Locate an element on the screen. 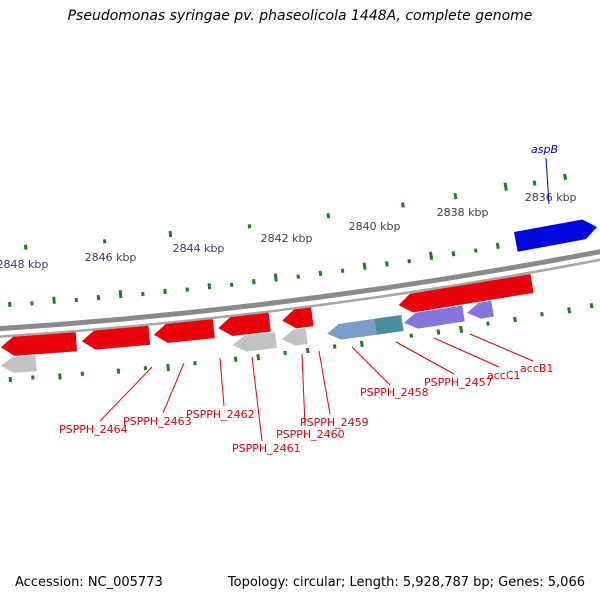  status-accession: Accession: NC_005773 is located at coordinates (89, 582).